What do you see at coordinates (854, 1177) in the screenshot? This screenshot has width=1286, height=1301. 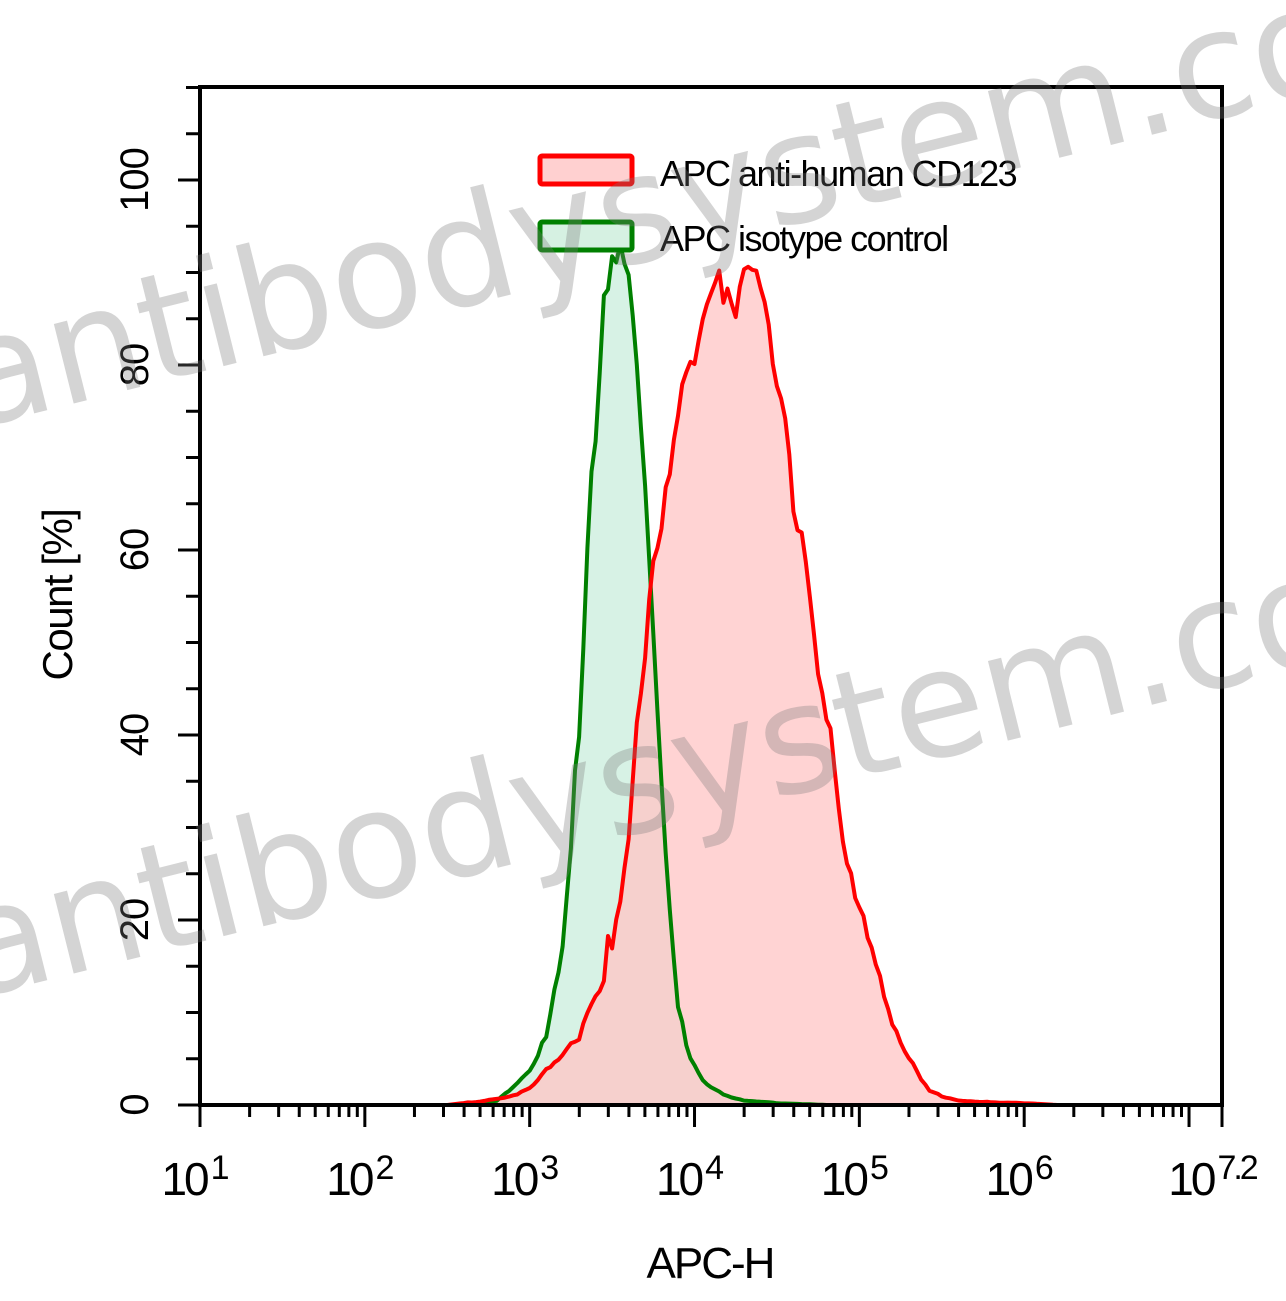 I see `x-tick-label: 10 5` at bounding box center [854, 1177].